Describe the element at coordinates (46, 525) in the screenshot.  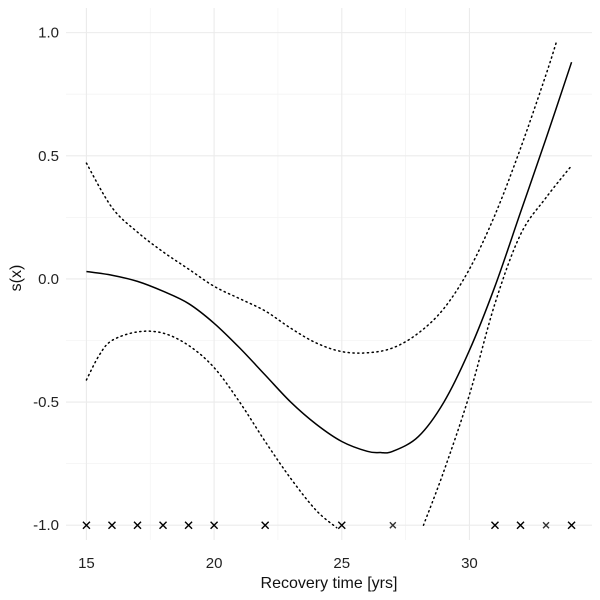
I see `y-tick-label: -1.0` at that location.